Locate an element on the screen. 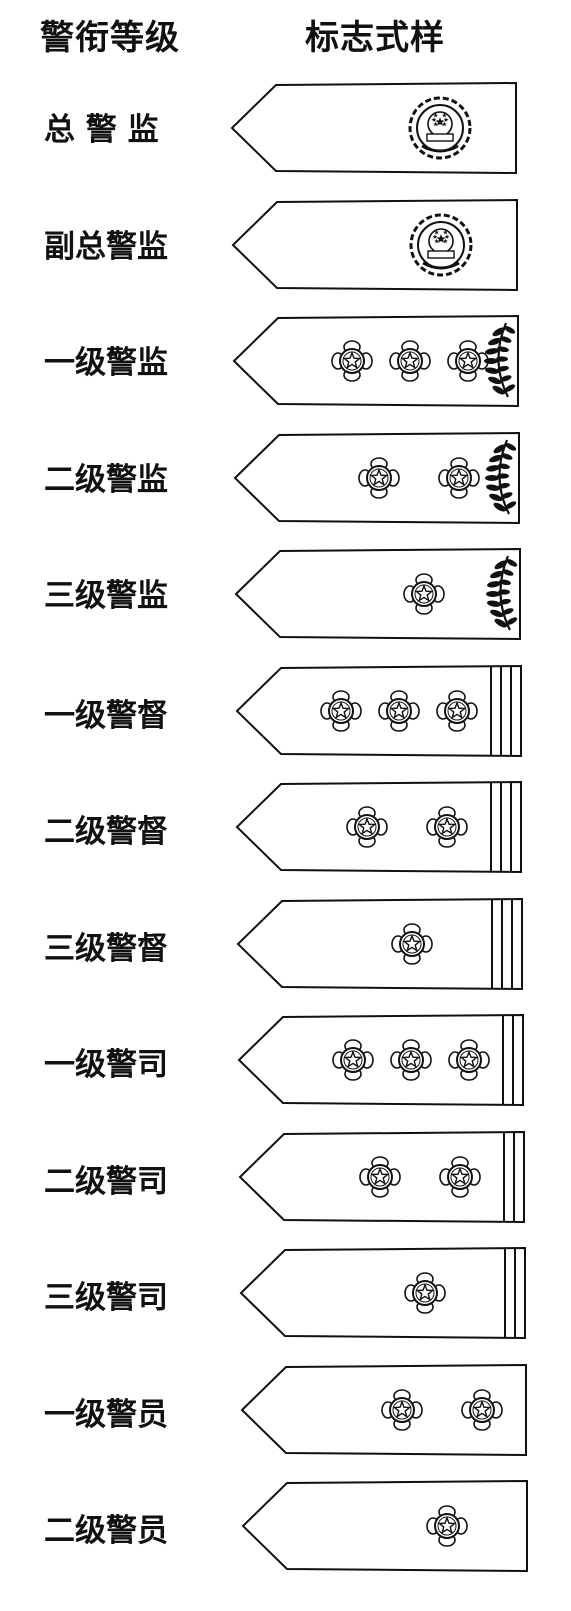 The height and width of the screenshot is (1611, 571). rank-name: 一级警监 is located at coordinates (106, 363).